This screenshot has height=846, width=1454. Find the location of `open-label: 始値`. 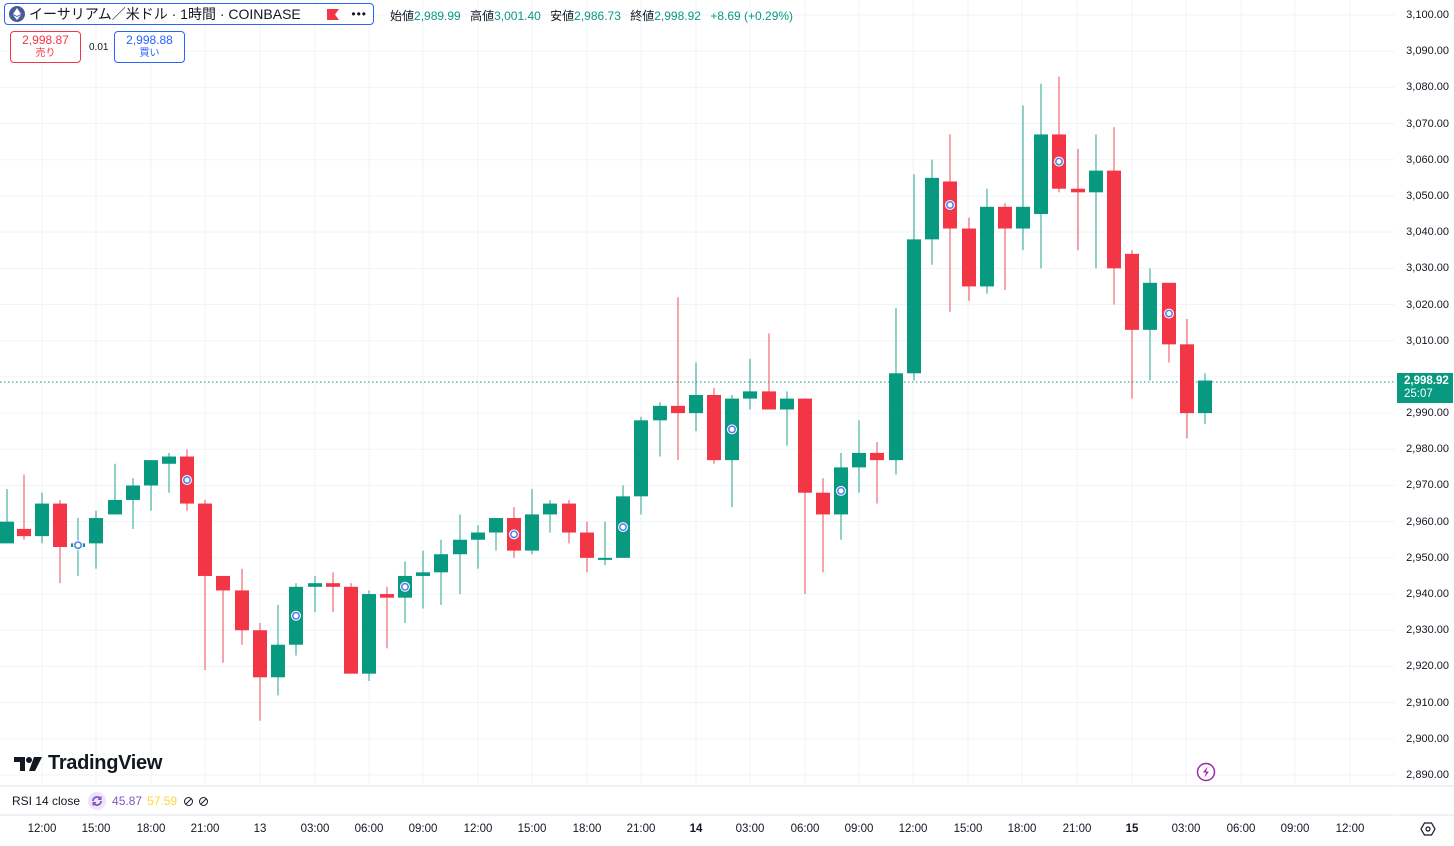

open-label: 始値 is located at coordinates (402, 16).